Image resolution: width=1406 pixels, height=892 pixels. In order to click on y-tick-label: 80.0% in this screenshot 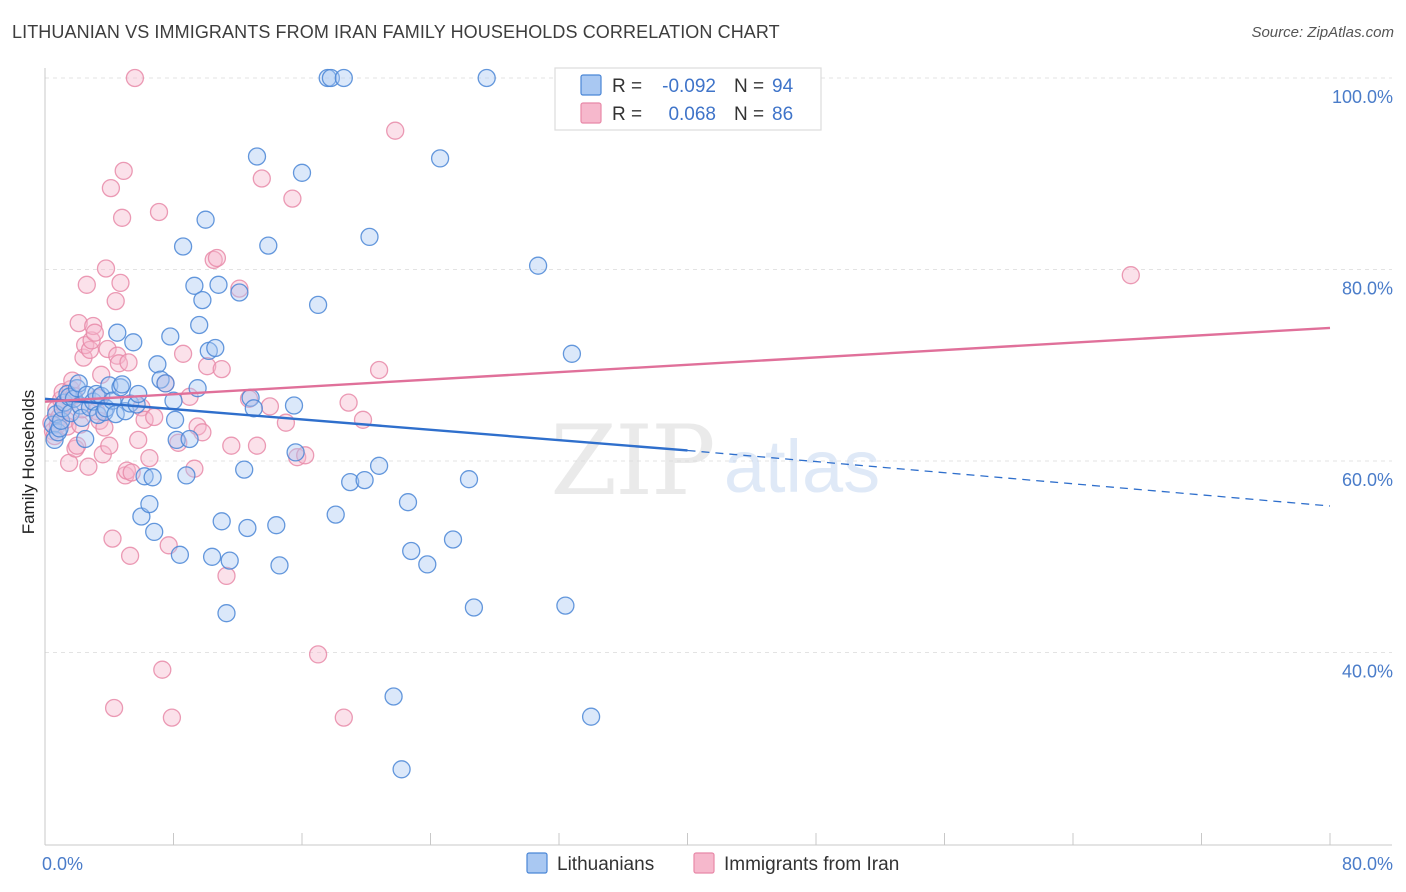, I will do `click(1367, 289)`.